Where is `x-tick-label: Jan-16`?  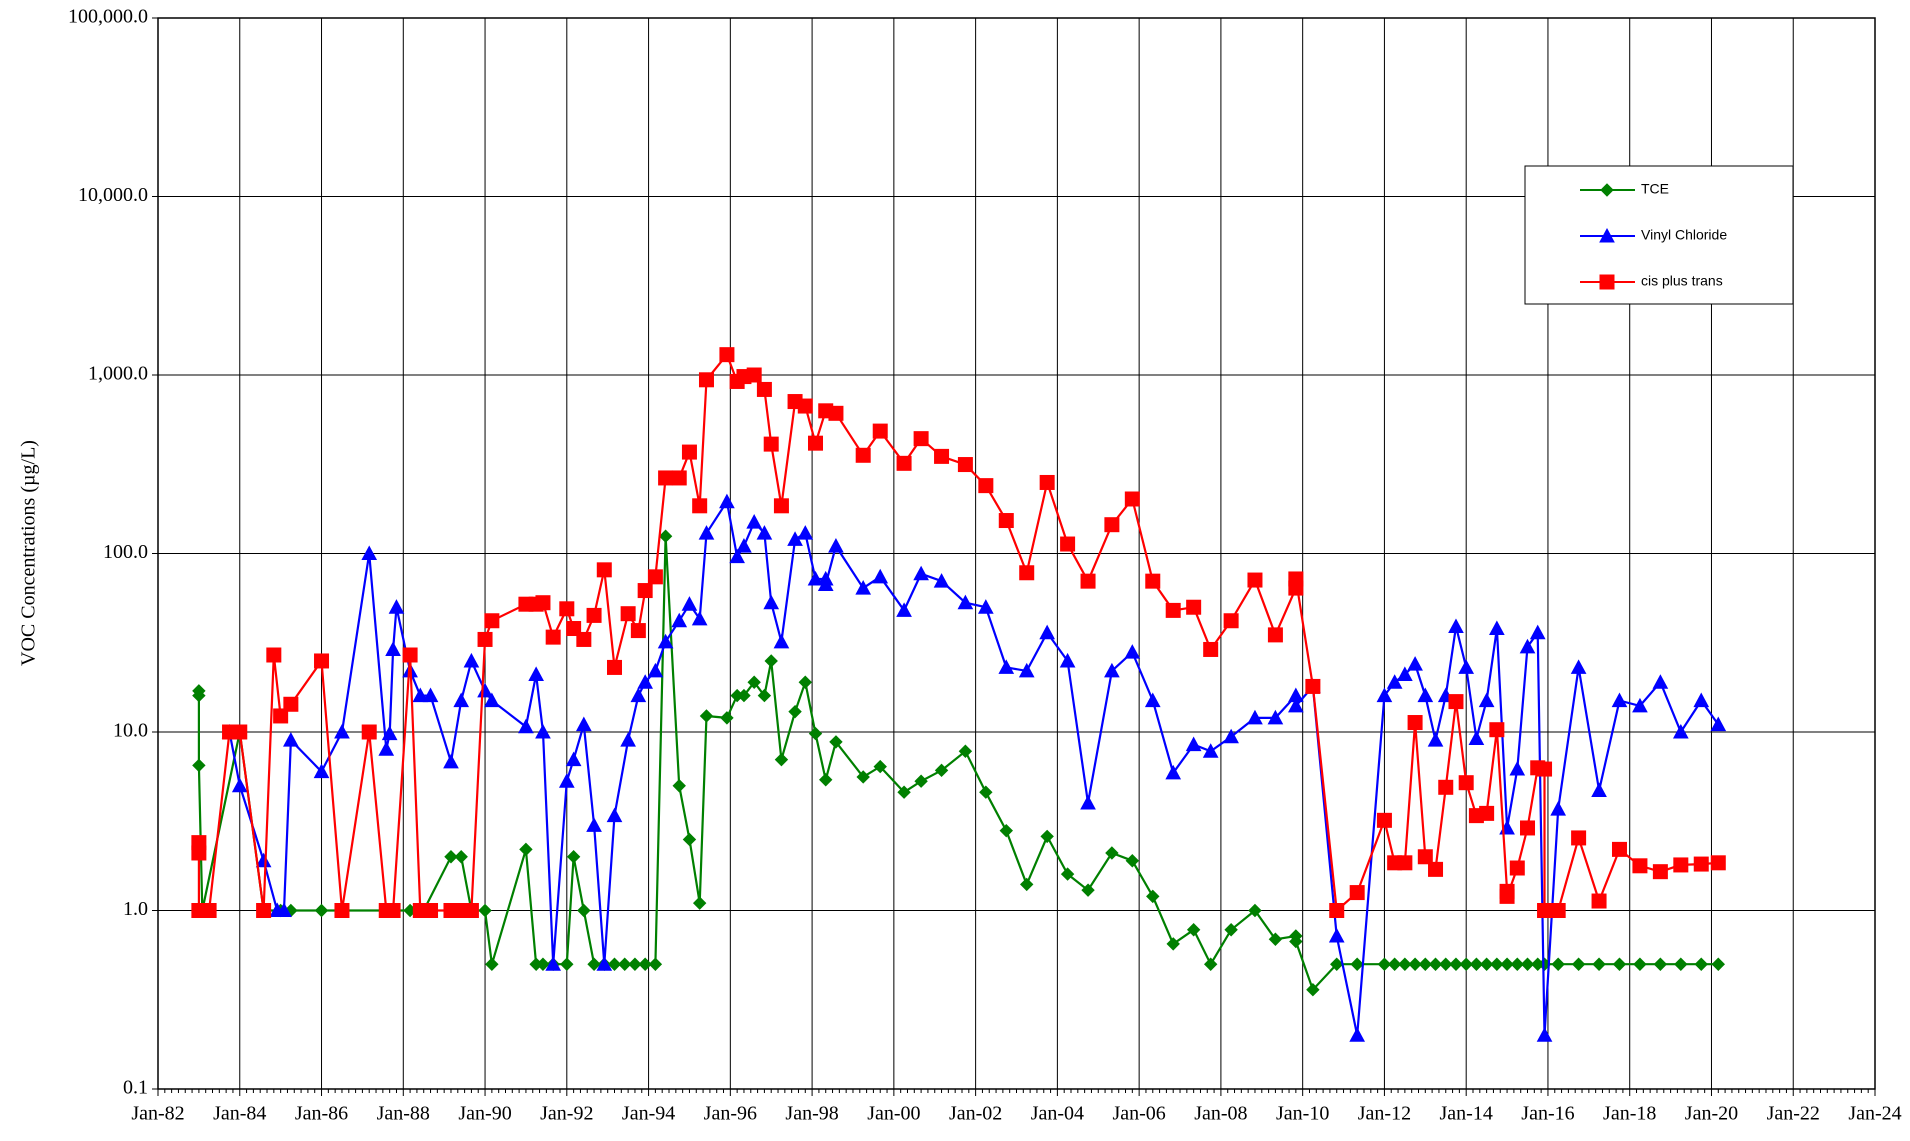
x-tick-label: Jan-16 is located at coordinates (1547, 1114).